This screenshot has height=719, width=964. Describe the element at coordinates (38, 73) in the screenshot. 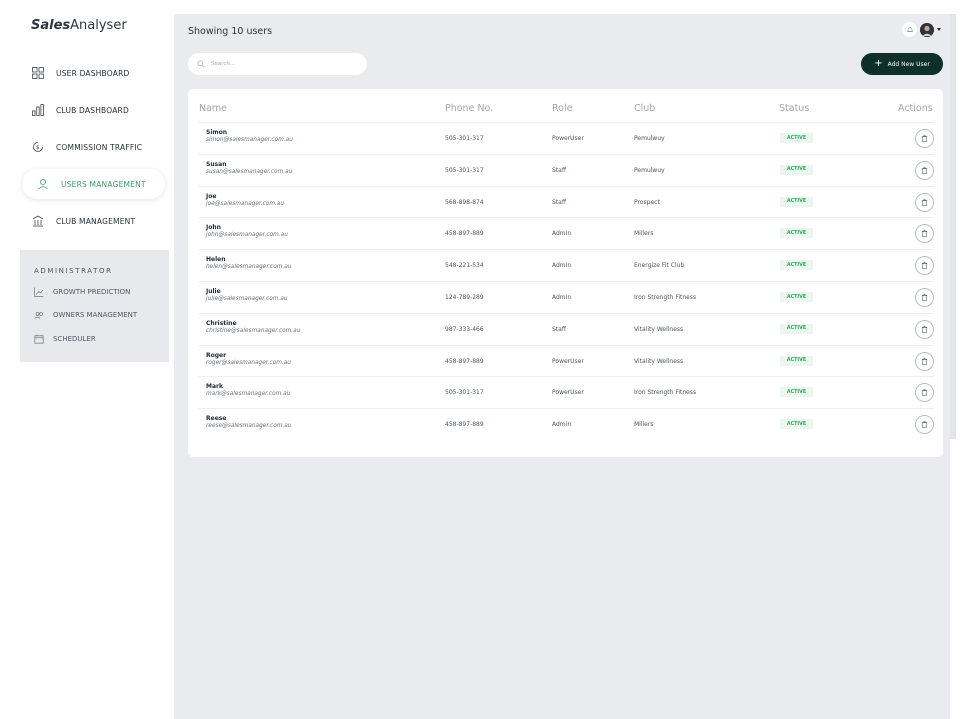

I see `grid-icon` at that location.